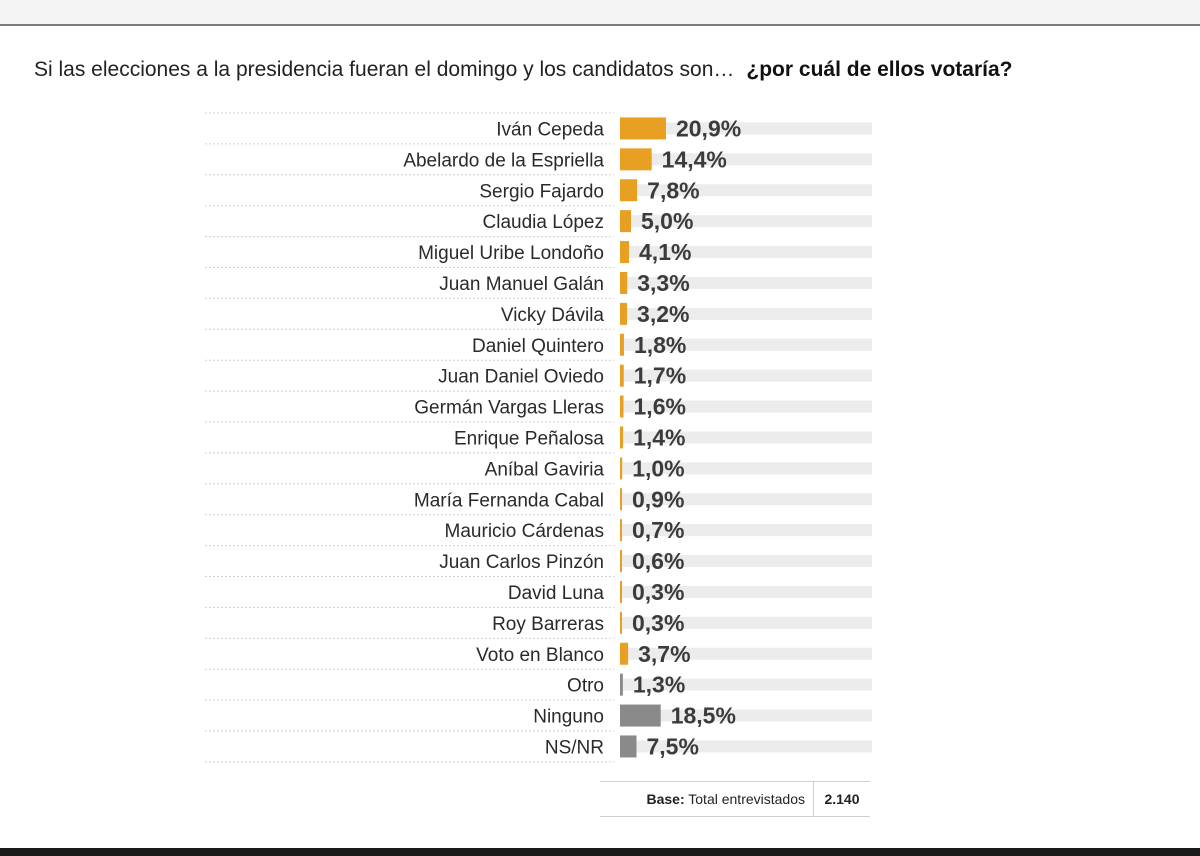  I want to click on value-label: 1,4%, so click(659, 437).